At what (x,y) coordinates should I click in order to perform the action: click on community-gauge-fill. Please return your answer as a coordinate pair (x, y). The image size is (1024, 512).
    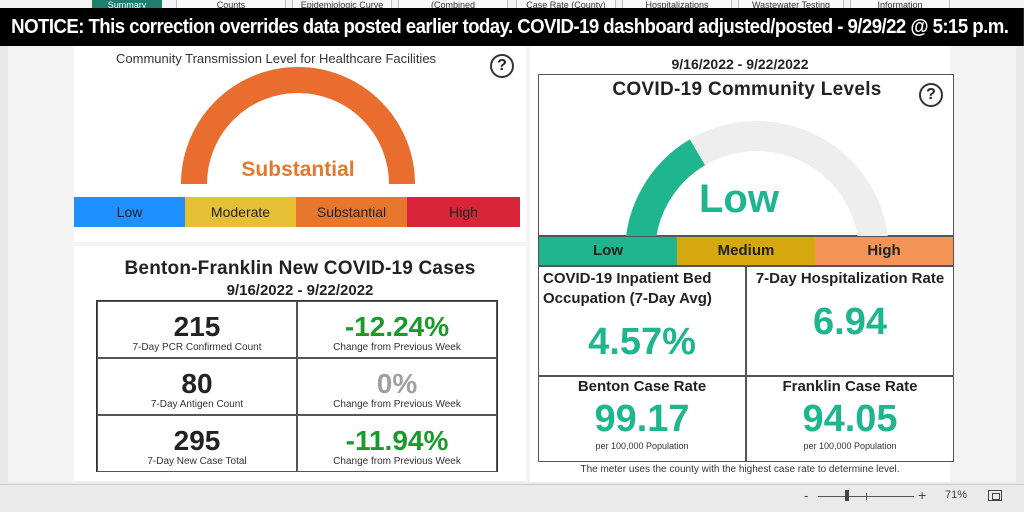
    Looking at the image, I should click on (666, 188).